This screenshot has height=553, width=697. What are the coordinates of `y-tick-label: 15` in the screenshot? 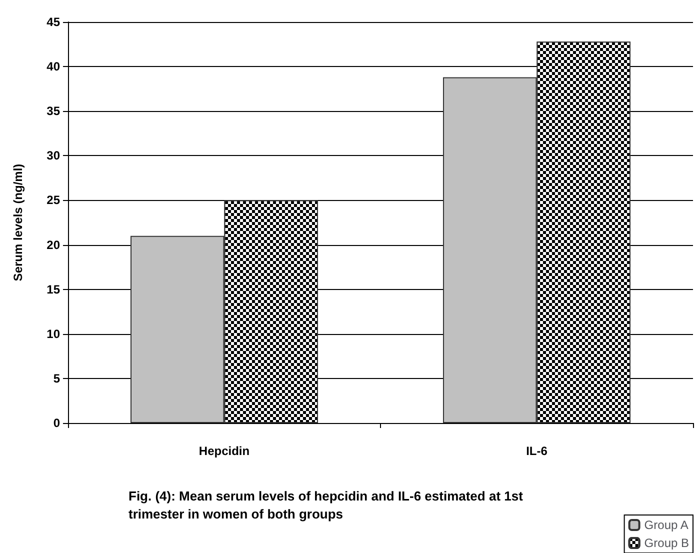 It's located at (53, 289).